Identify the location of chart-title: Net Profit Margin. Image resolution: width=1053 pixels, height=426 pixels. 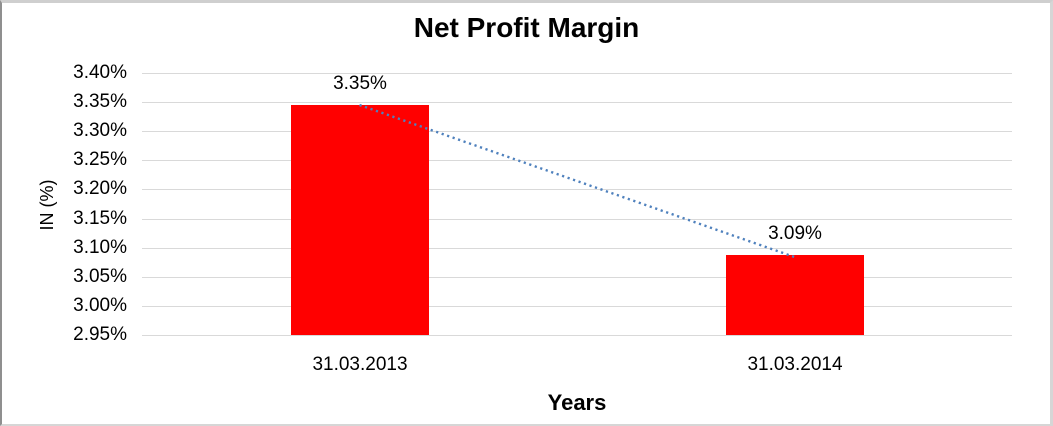
(526, 27).